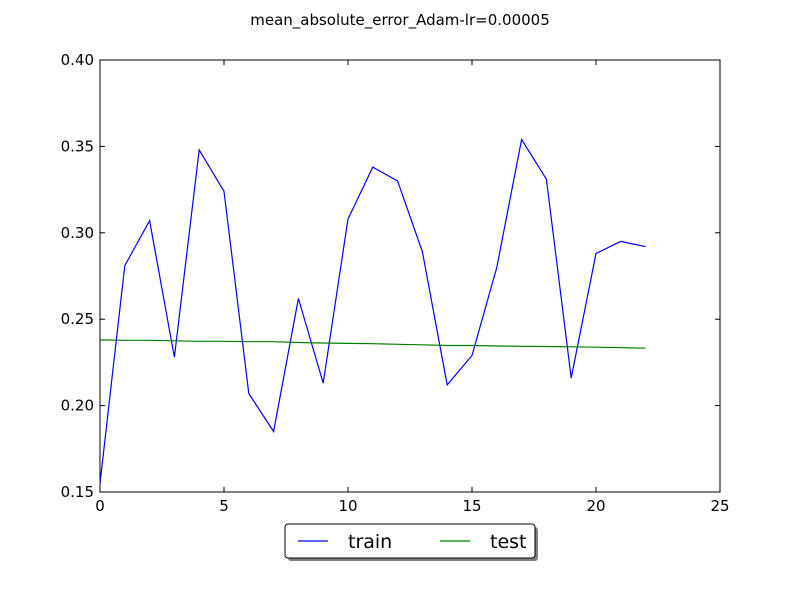 The height and width of the screenshot is (600, 800). Describe the element at coordinates (77, 146) in the screenshot. I see `y-tick-label: 0.35` at that location.